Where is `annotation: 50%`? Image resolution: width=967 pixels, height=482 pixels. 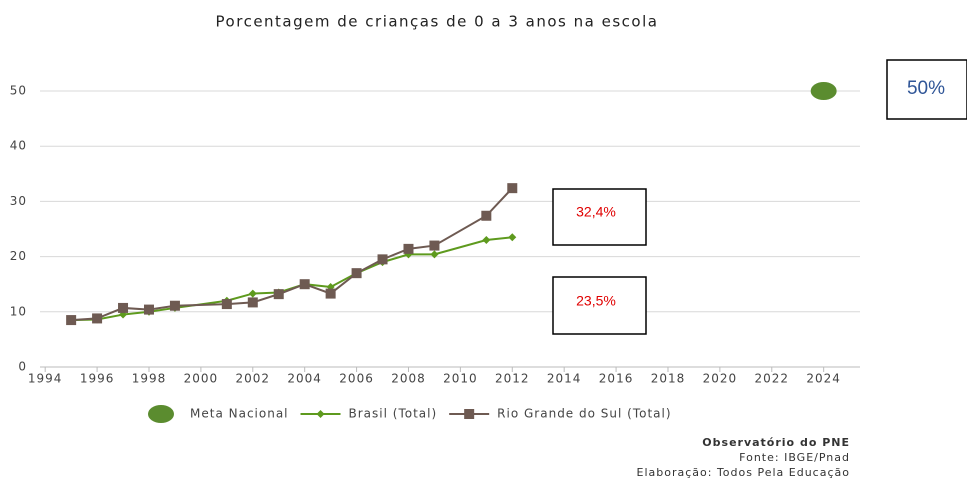 annotation: 50% is located at coordinates (926, 88).